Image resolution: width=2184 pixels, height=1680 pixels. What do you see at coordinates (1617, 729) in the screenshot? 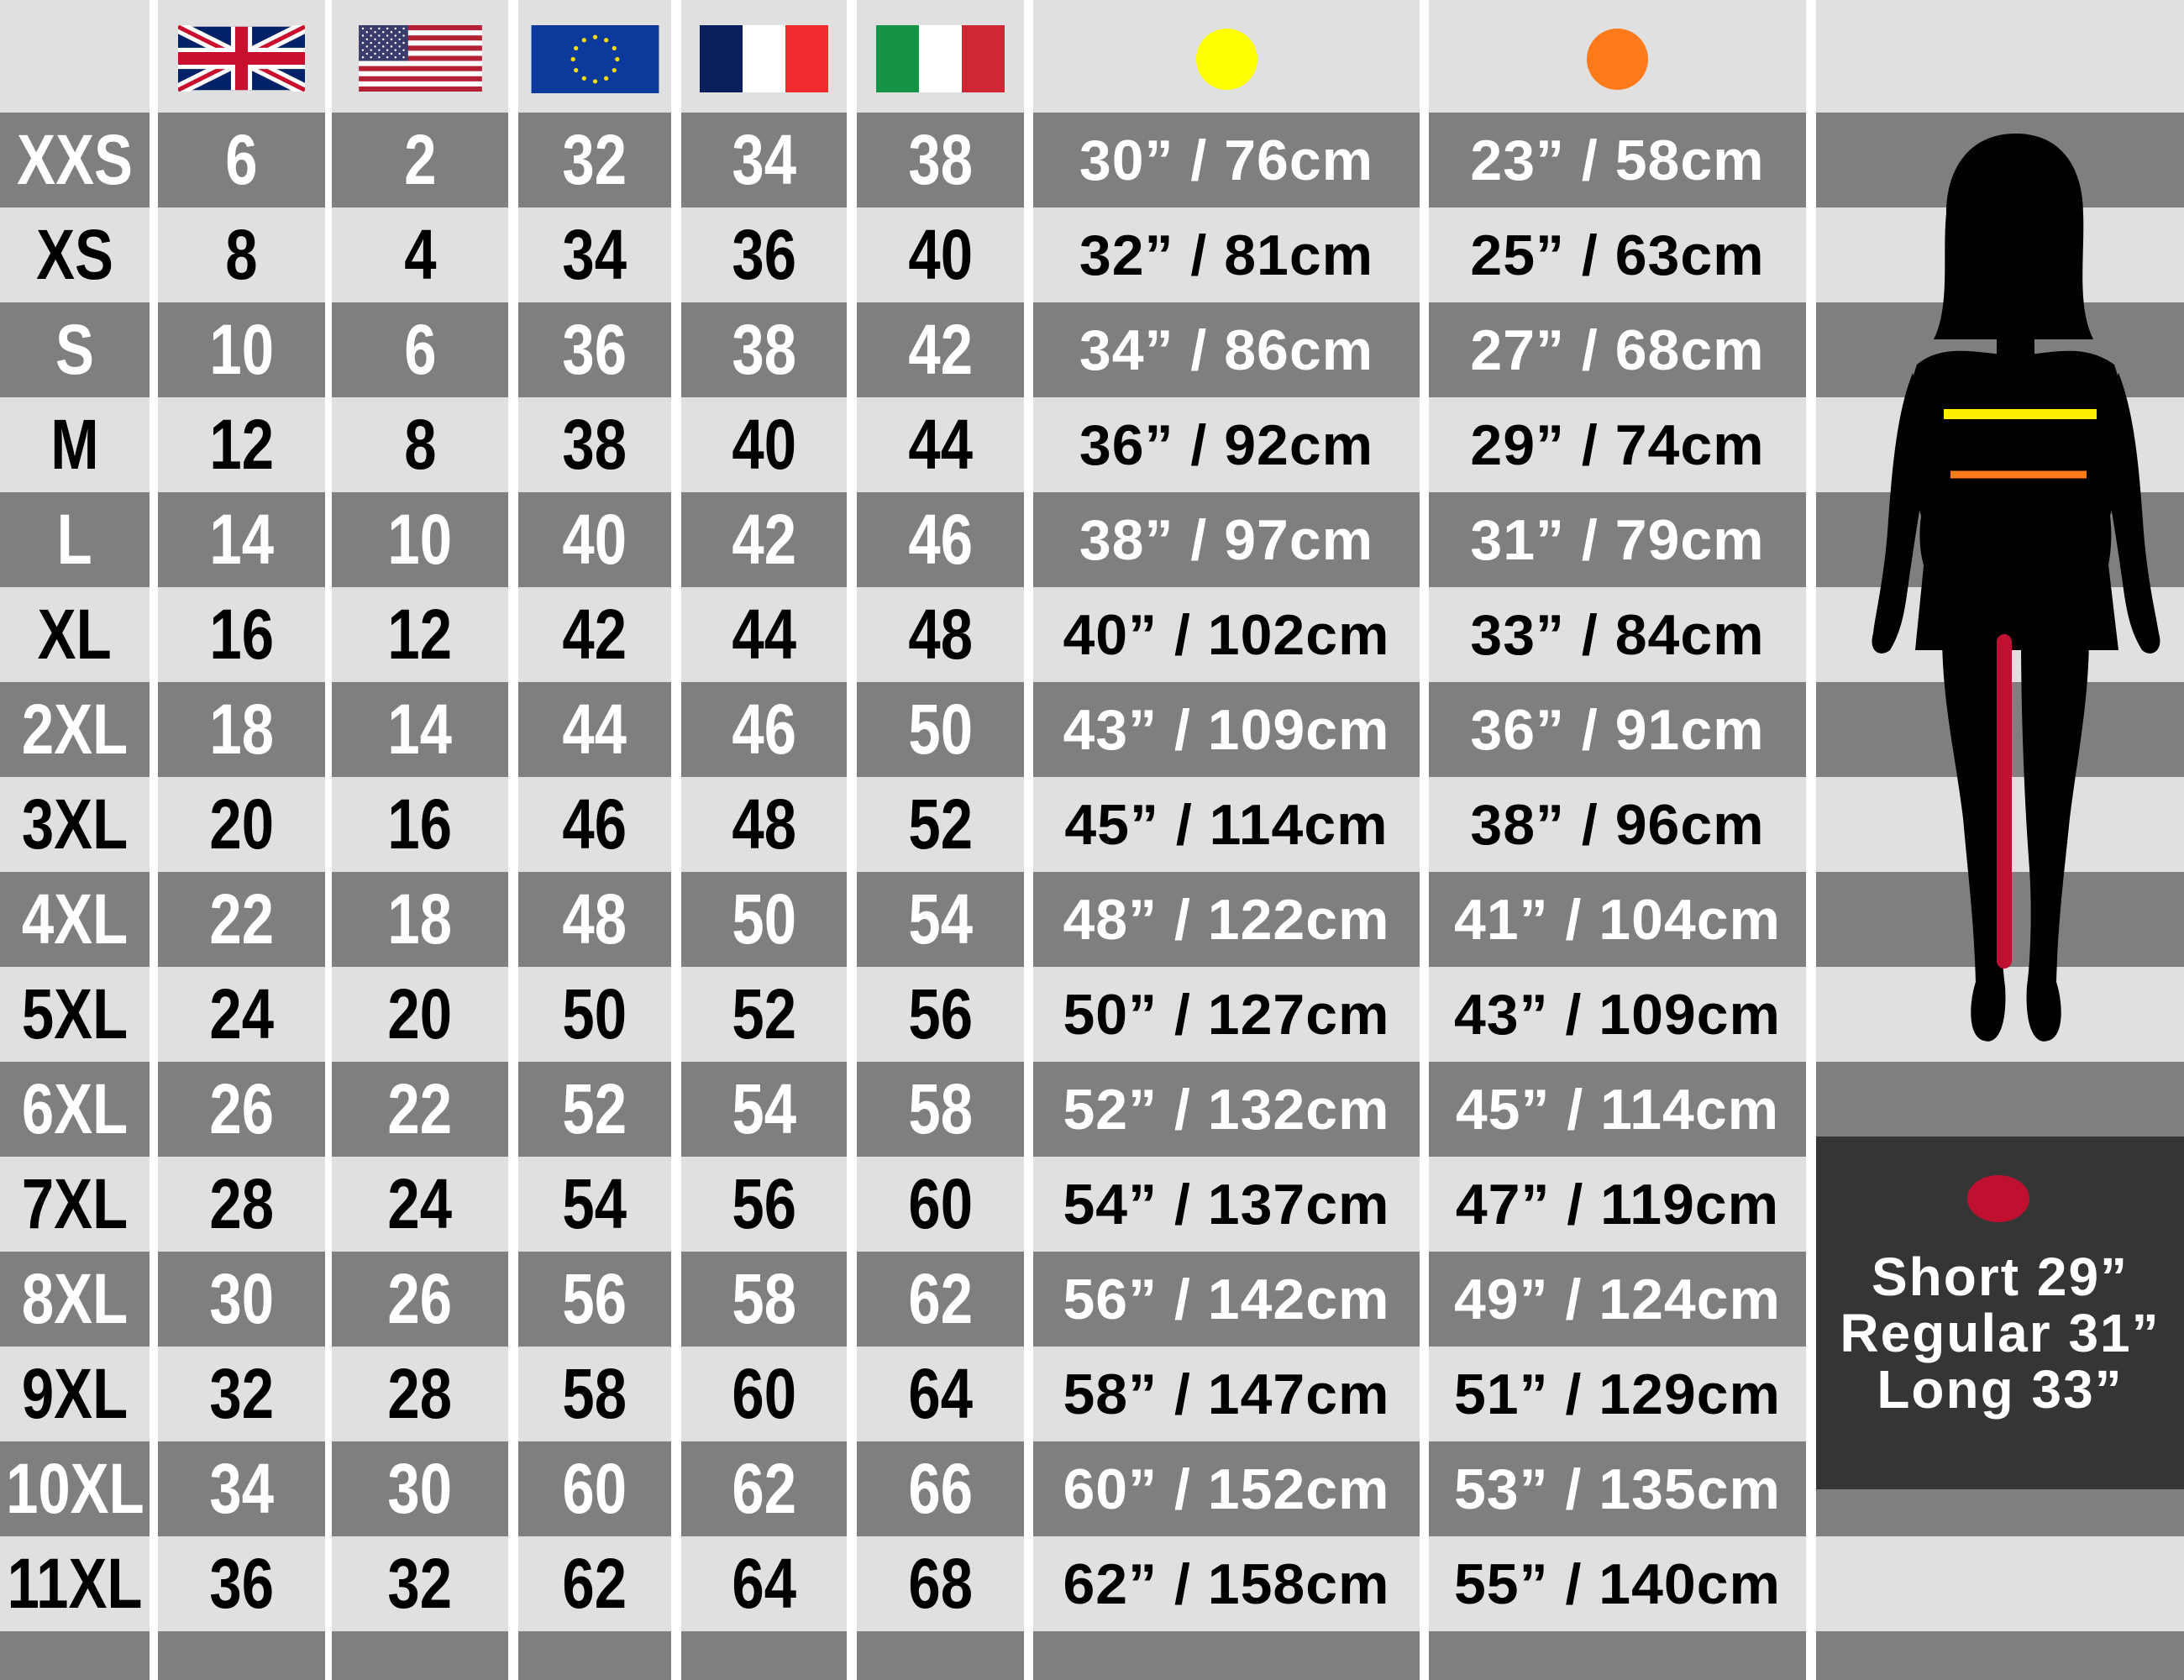
I see `cell-waist: 36” / 91cm` at bounding box center [1617, 729].